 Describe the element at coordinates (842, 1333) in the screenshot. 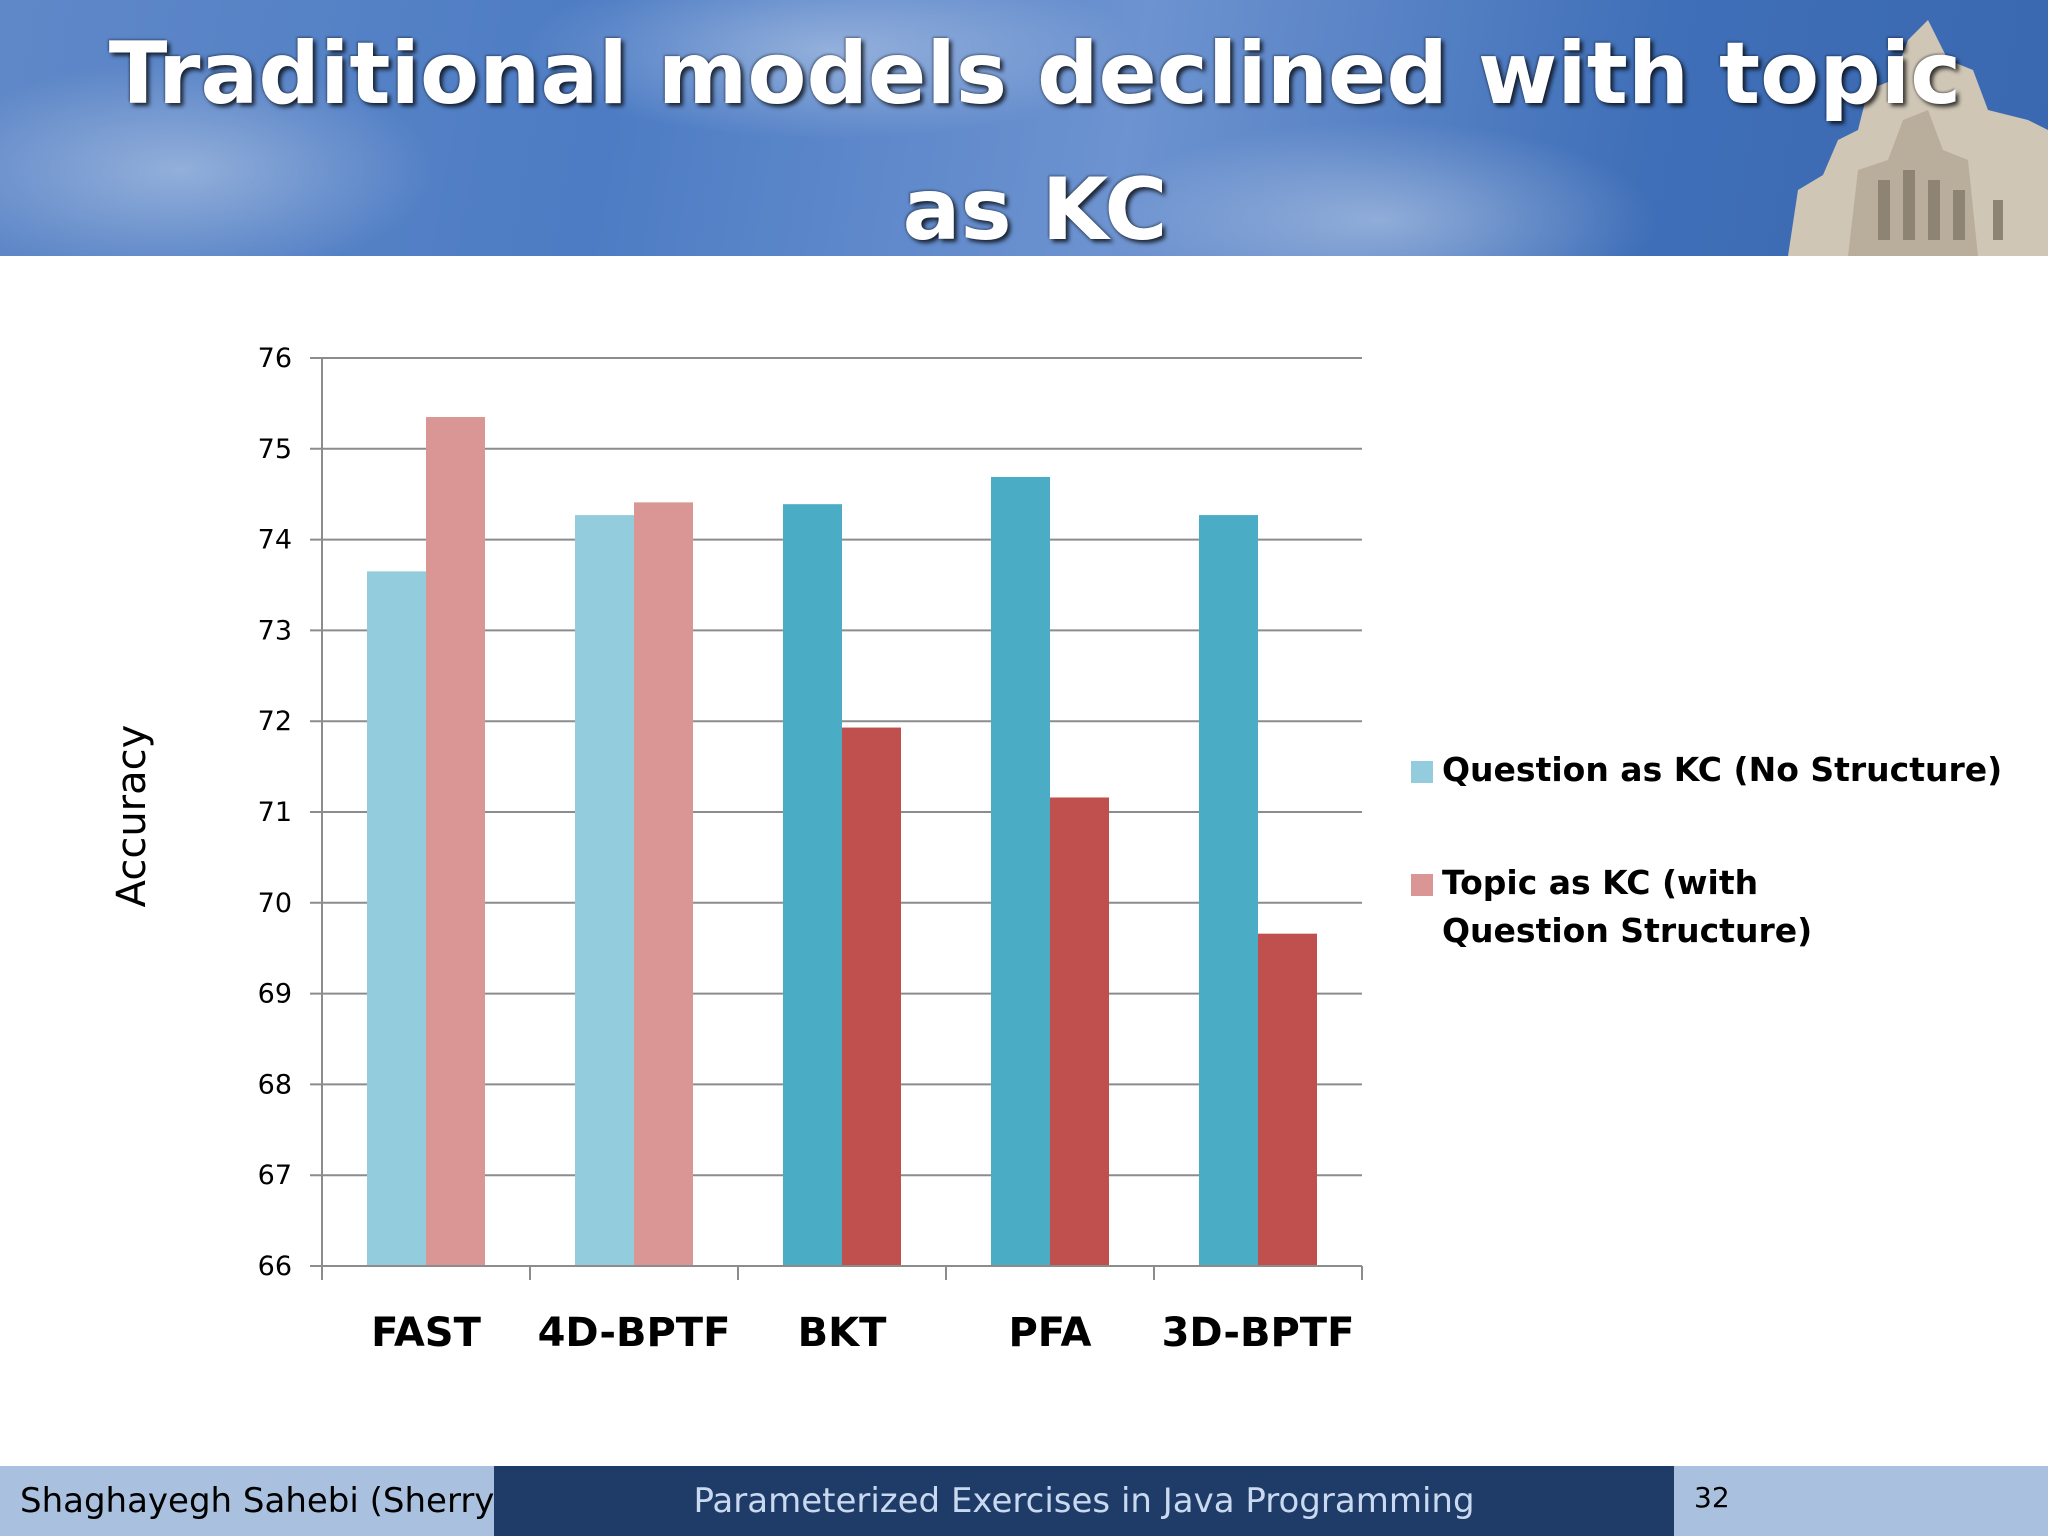

I see `category-label: BKT` at that location.